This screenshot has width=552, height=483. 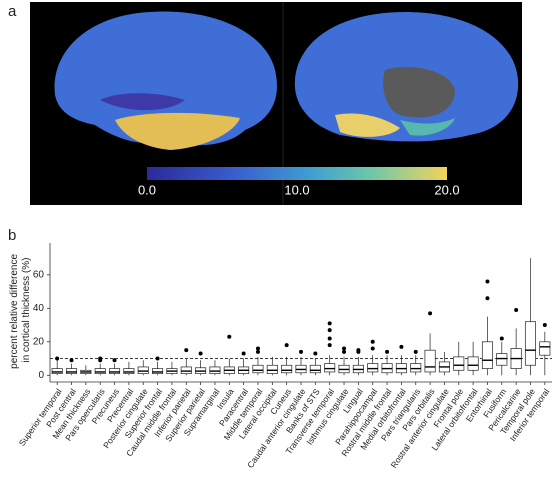 What do you see at coordinates (14, 311) in the screenshot?
I see `y-axis-label-line: percent relative difference` at bounding box center [14, 311].